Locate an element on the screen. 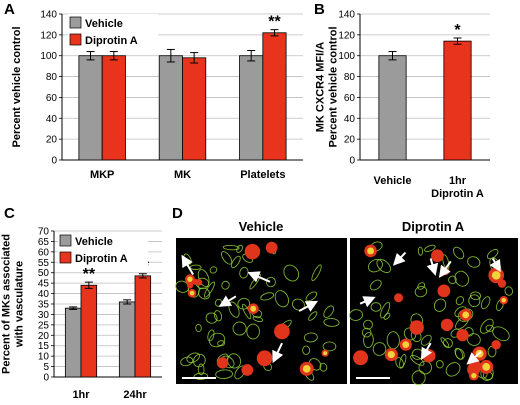 This screenshot has height=405, width=520. micrograph-vehicle is located at coordinates (261, 311).